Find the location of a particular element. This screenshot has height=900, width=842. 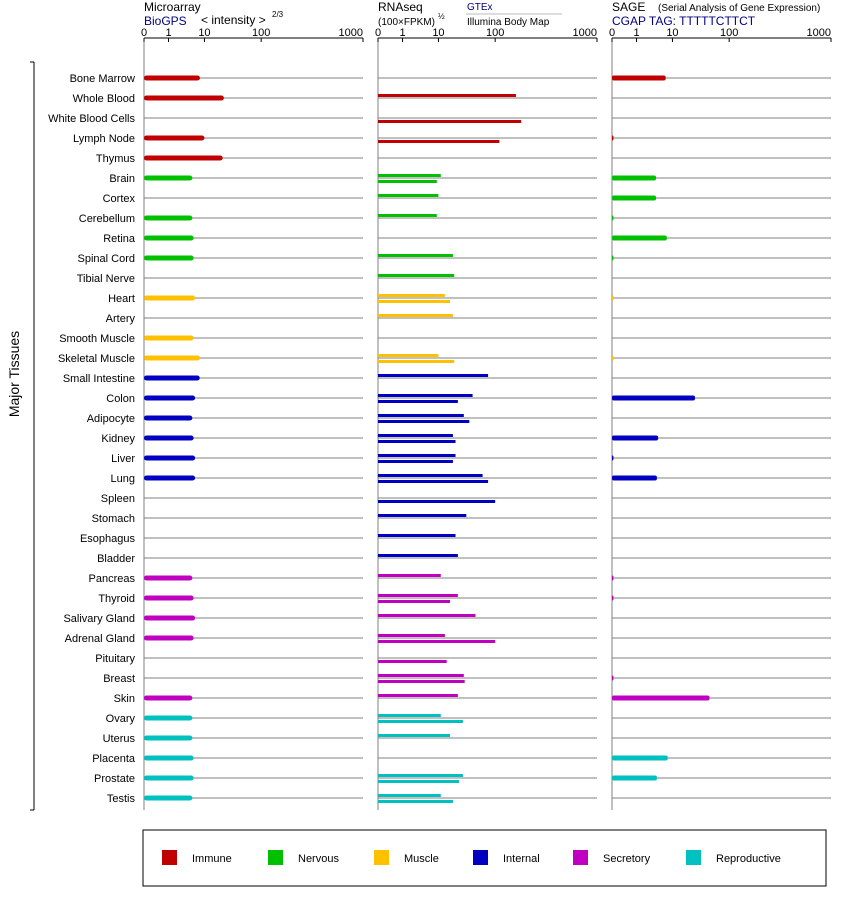

rnaseq-subtitle: (100×FPKM) is located at coordinates (406, 22).